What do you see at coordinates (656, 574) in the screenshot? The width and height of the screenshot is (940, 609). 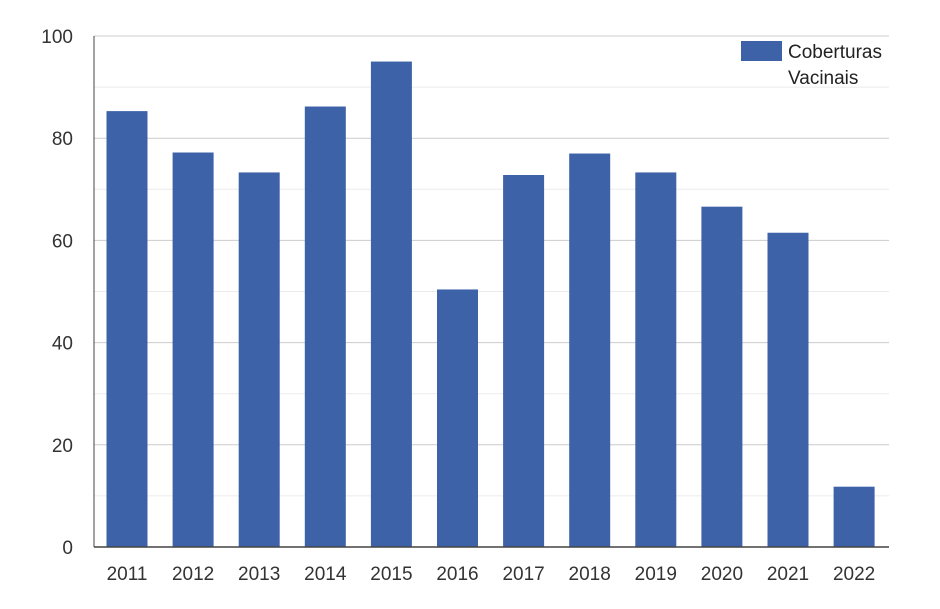 I see `x-tick-label: 2019` at bounding box center [656, 574].